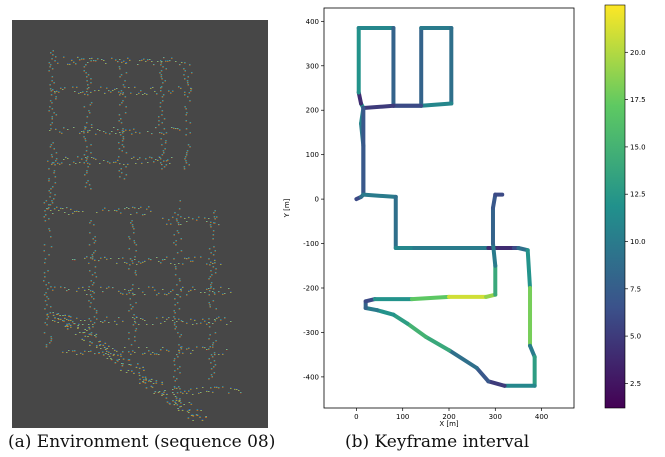 This screenshot has width=665, height=457. What do you see at coordinates (402, 417) in the screenshot?
I see `x-tick-label: 100` at bounding box center [402, 417].